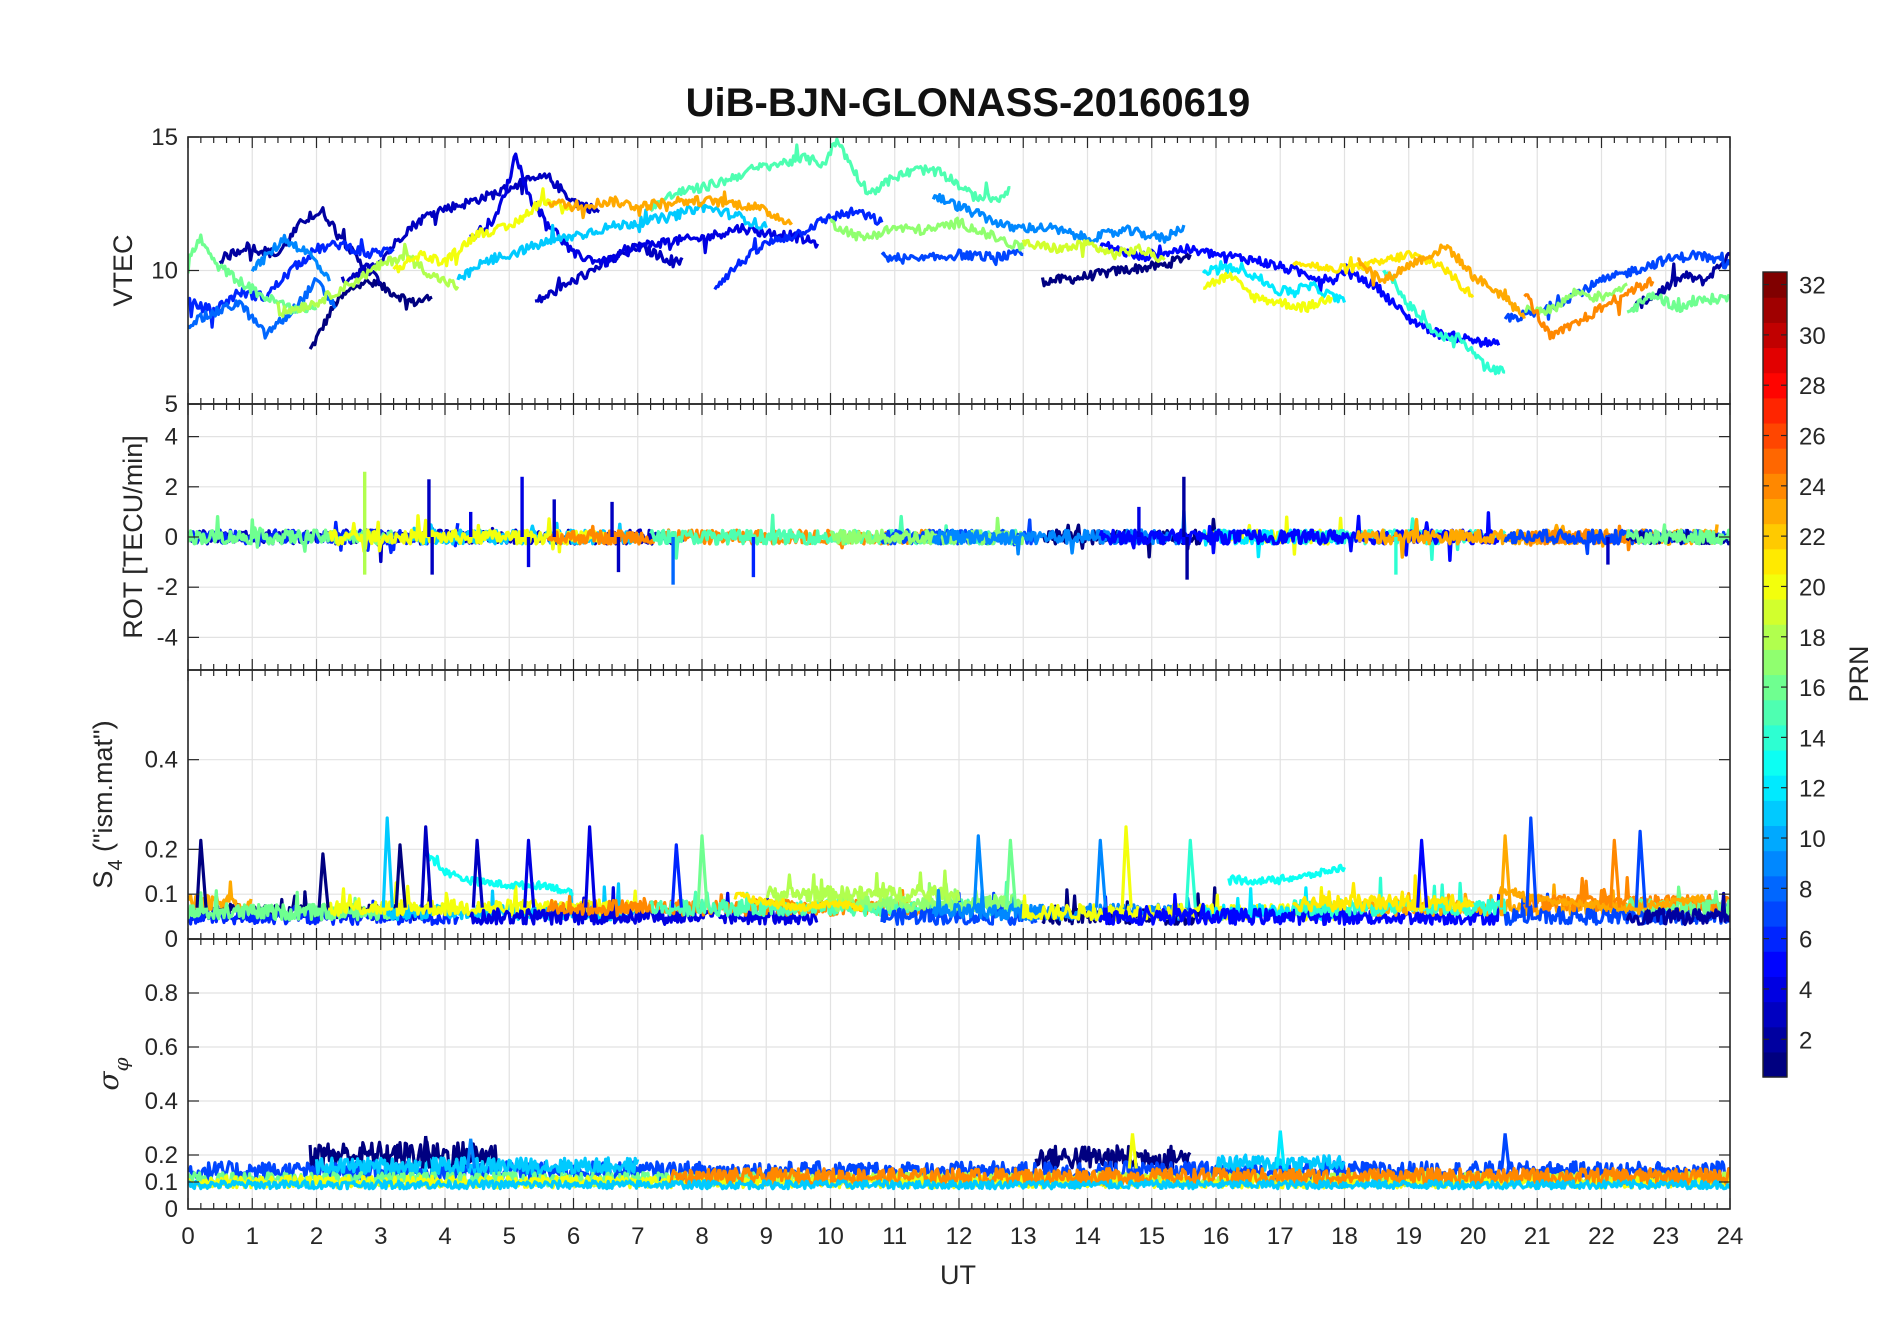 The width and height of the screenshot is (1902, 1330). I want to click on colorbar-tick-label: 6, so click(1805, 940).